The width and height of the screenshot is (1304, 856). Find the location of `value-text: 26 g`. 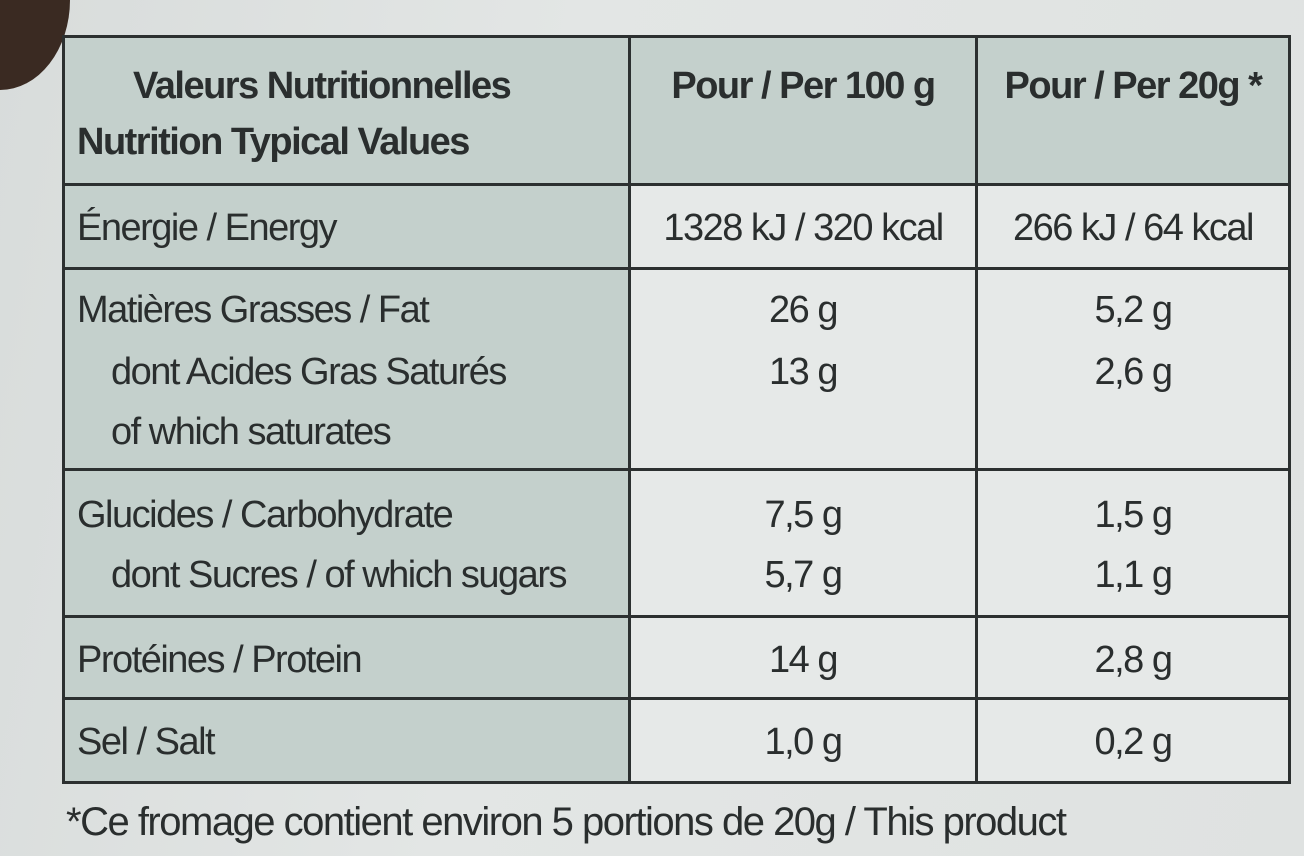

value-text: 26 g is located at coordinates (803, 310).